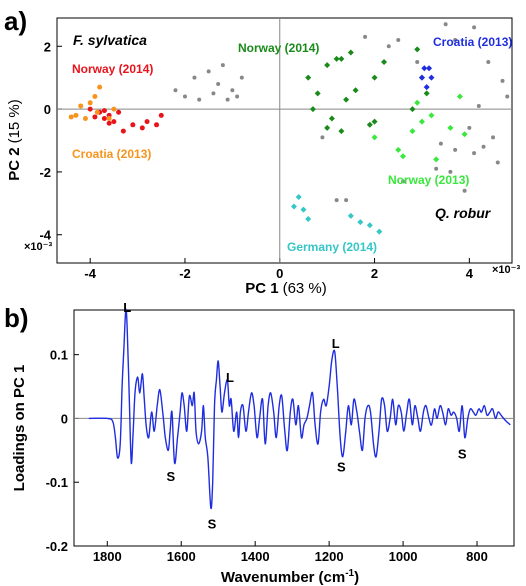 This screenshot has width=526, height=586. What do you see at coordinates (38, 247) in the screenshot?
I see `y-multiplier-a: ×10⁻³` at bounding box center [38, 247].